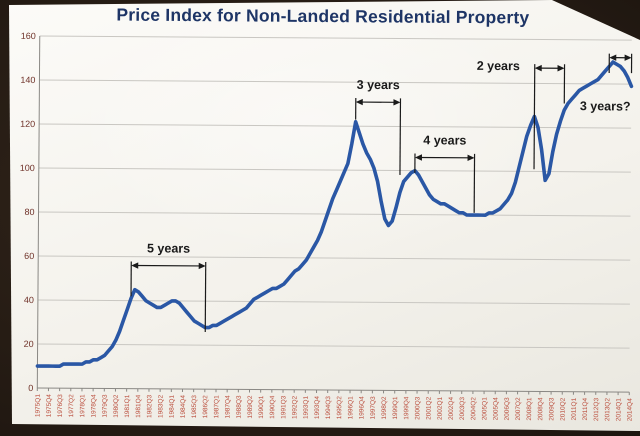 Image resolution: width=640 pixels, height=436 pixels. What do you see at coordinates (49, 406) in the screenshot?
I see `x-tick-label: 1975Q4` at bounding box center [49, 406].